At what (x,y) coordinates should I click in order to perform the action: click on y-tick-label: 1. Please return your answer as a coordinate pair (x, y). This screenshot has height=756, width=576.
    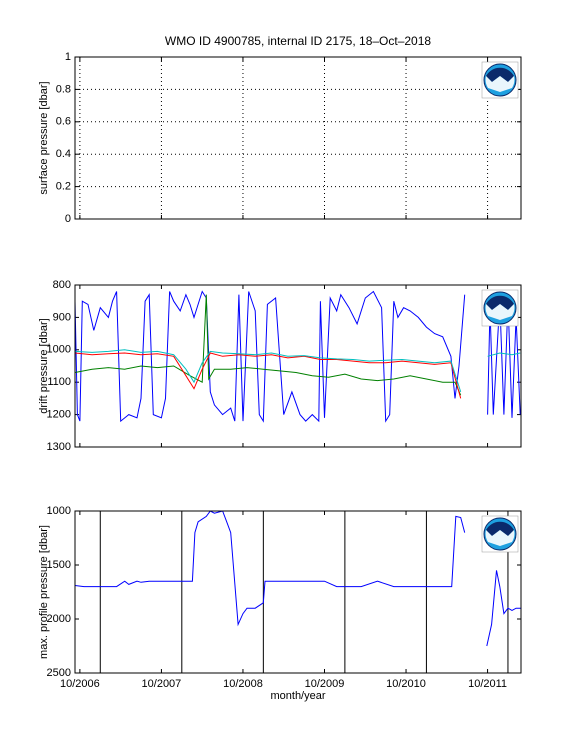
    Looking at the image, I should click on (68, 57).